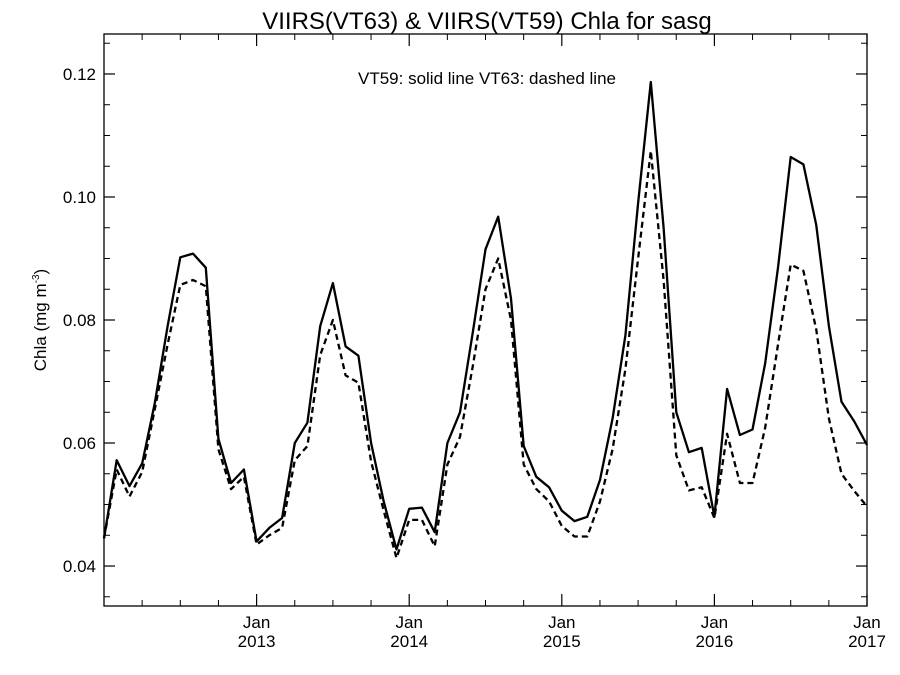  I want to click on chart-title: VIIRS(VT63) & VIIRS(VT59) Chla for sasg, so click(486, 21).